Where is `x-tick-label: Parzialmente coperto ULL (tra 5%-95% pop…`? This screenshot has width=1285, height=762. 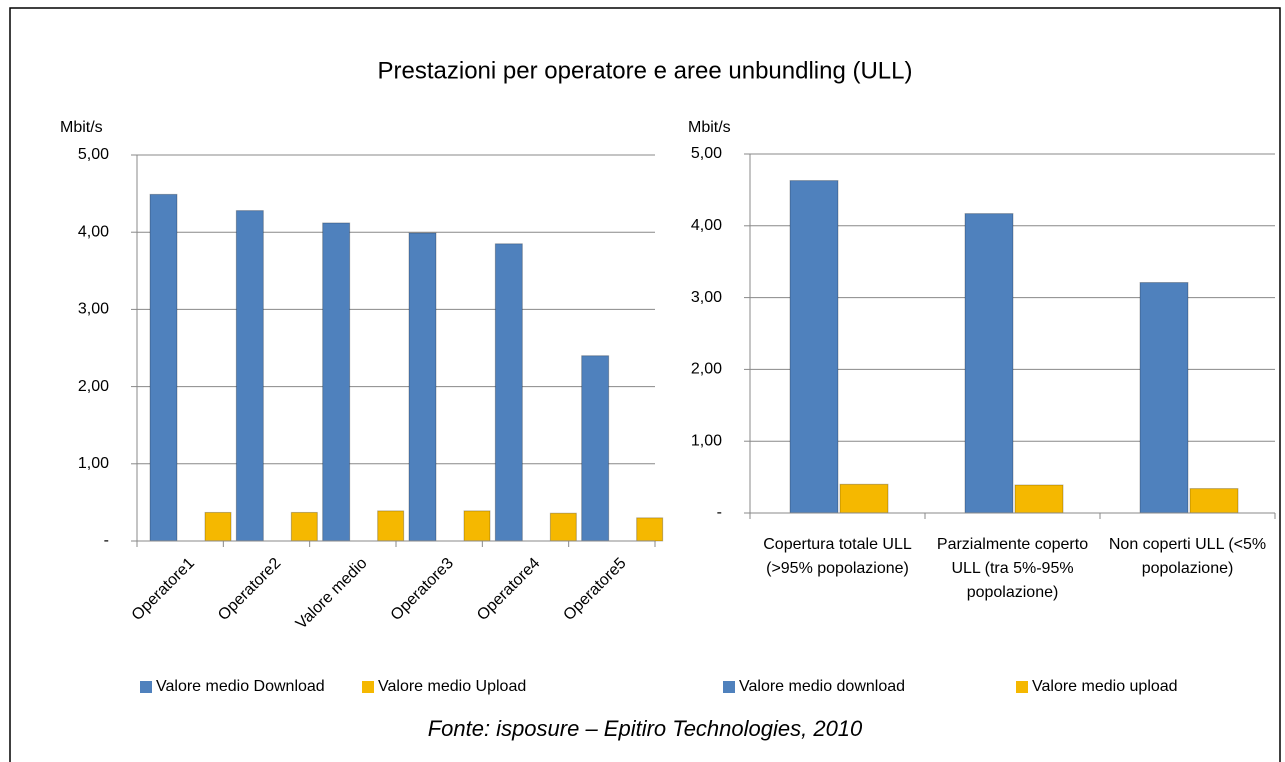 x-tick-label: Parzialmente coperto ULL (tra 5%-95% pop… is located at coordinates (1012, 568).